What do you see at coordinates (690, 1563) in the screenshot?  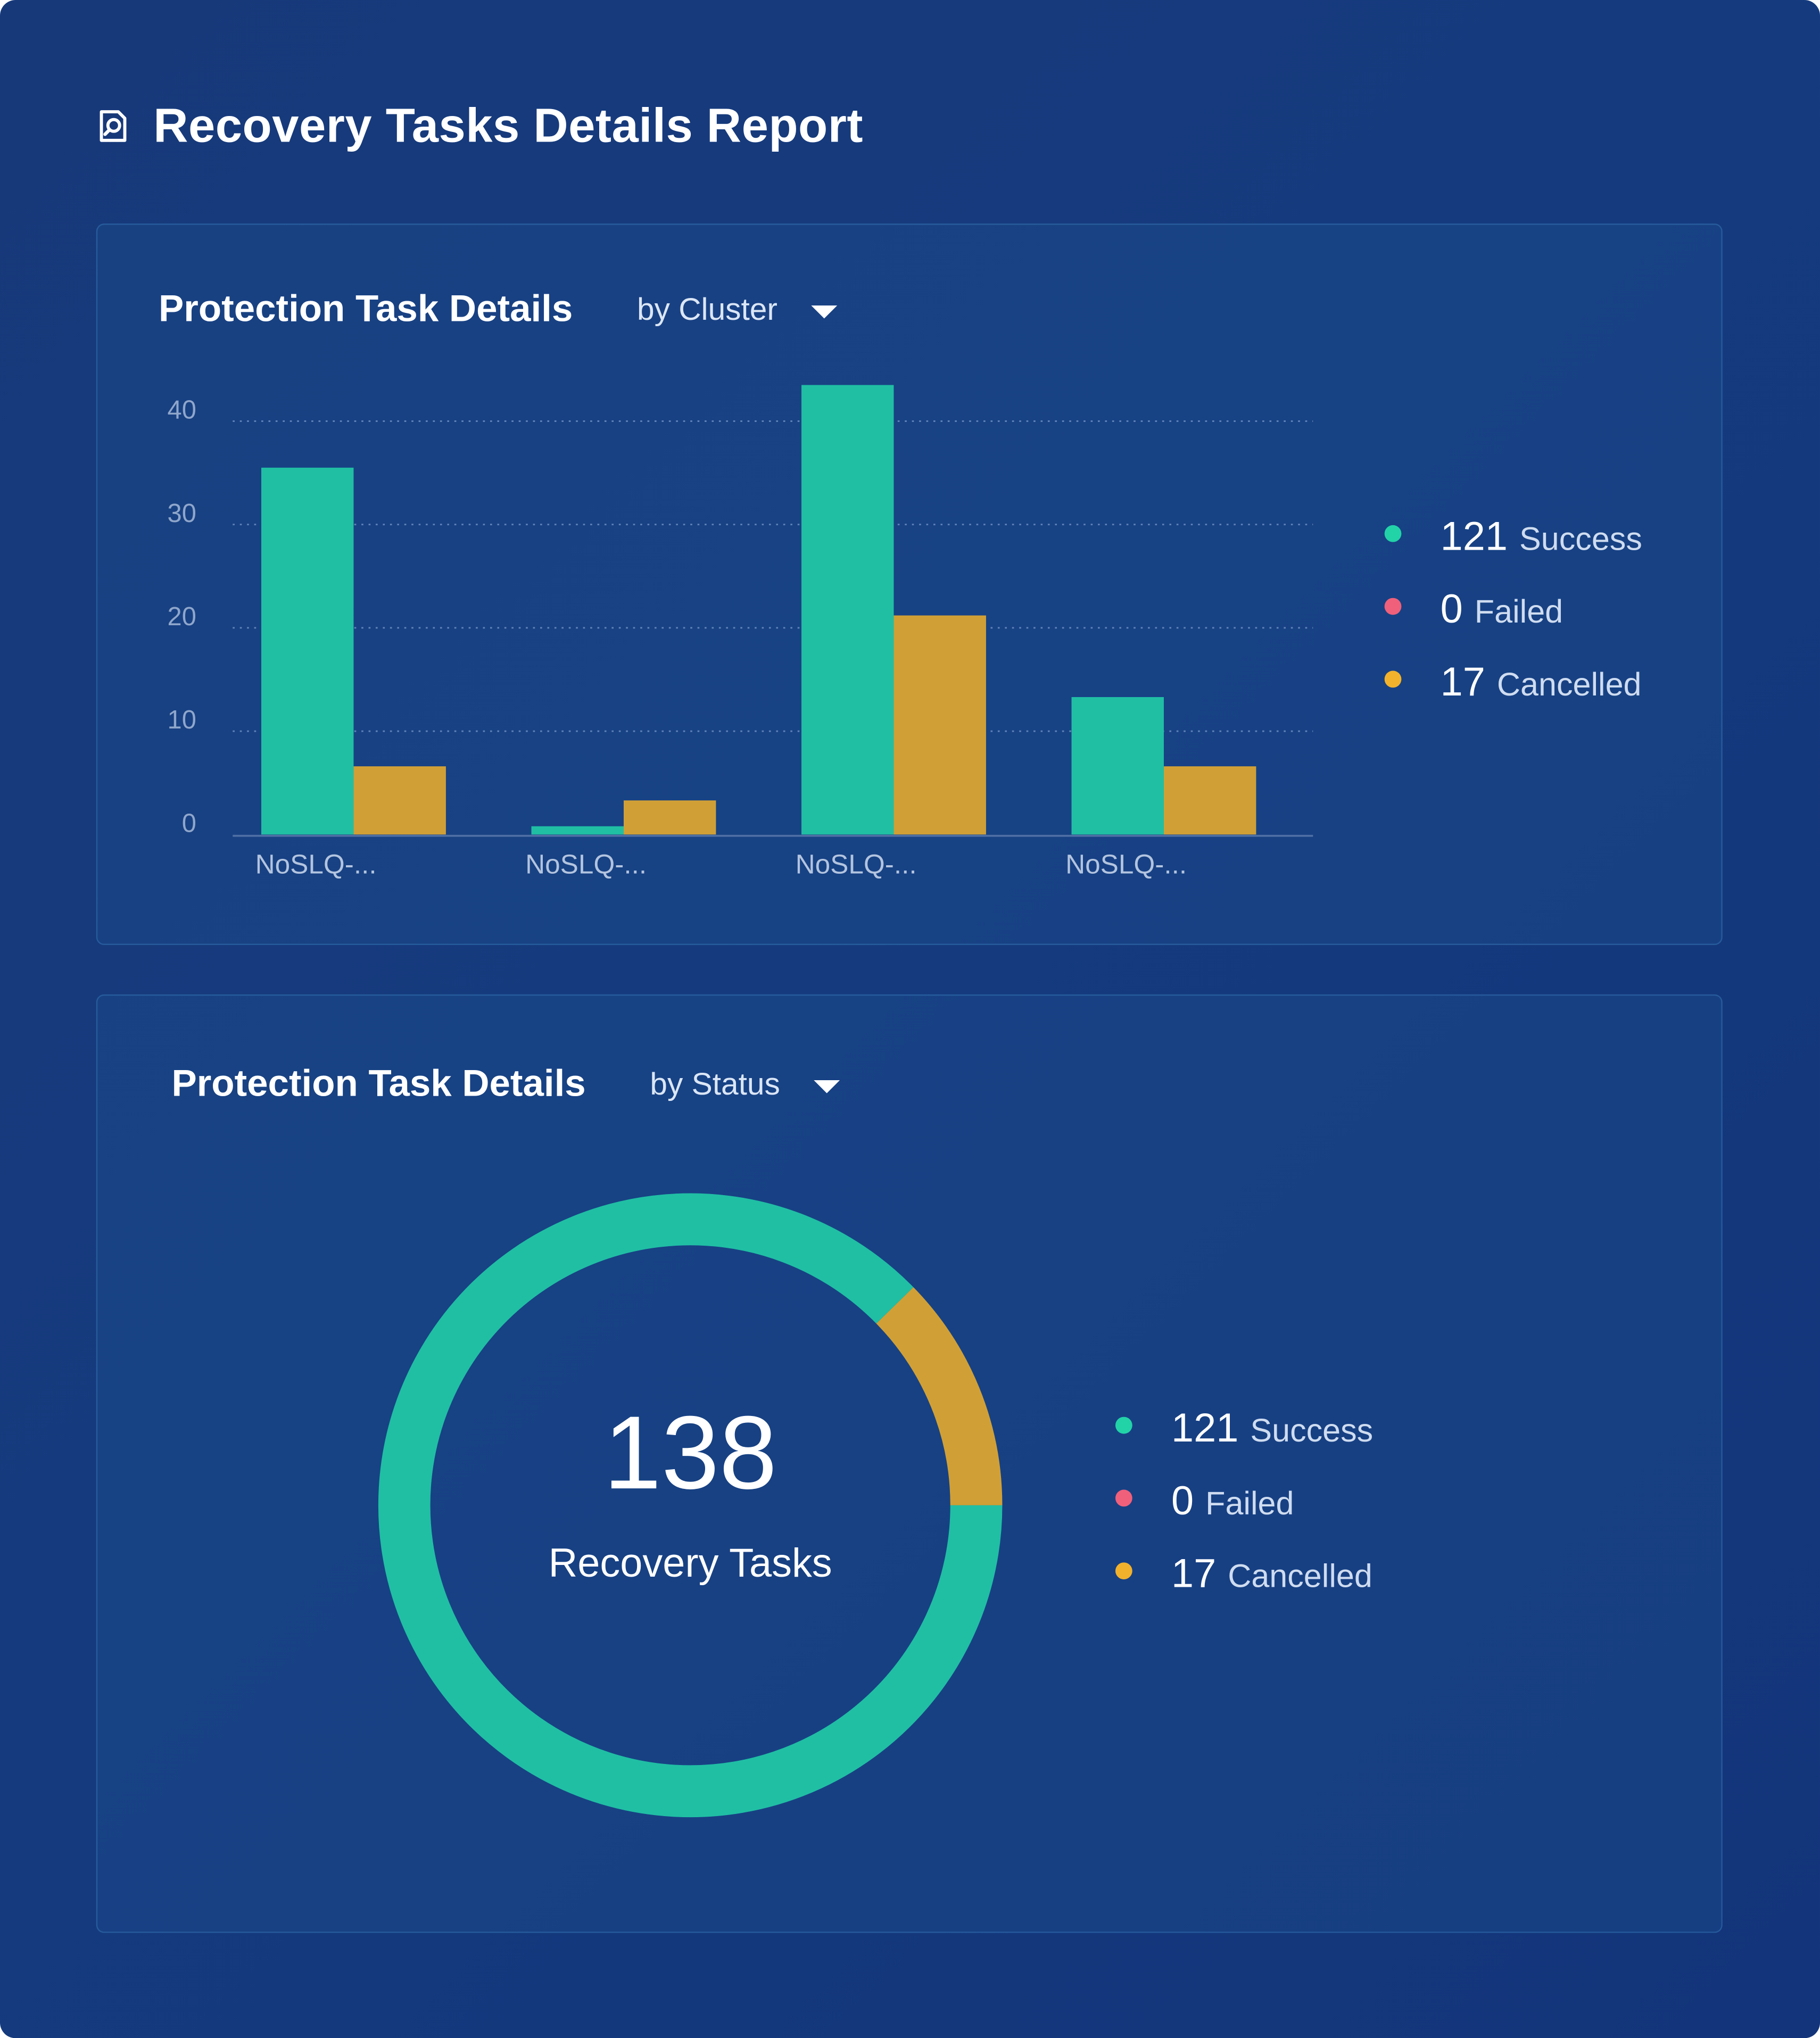 I see `donut-total-caption: Recovery Tasks` at bounding box center [690, 1563].